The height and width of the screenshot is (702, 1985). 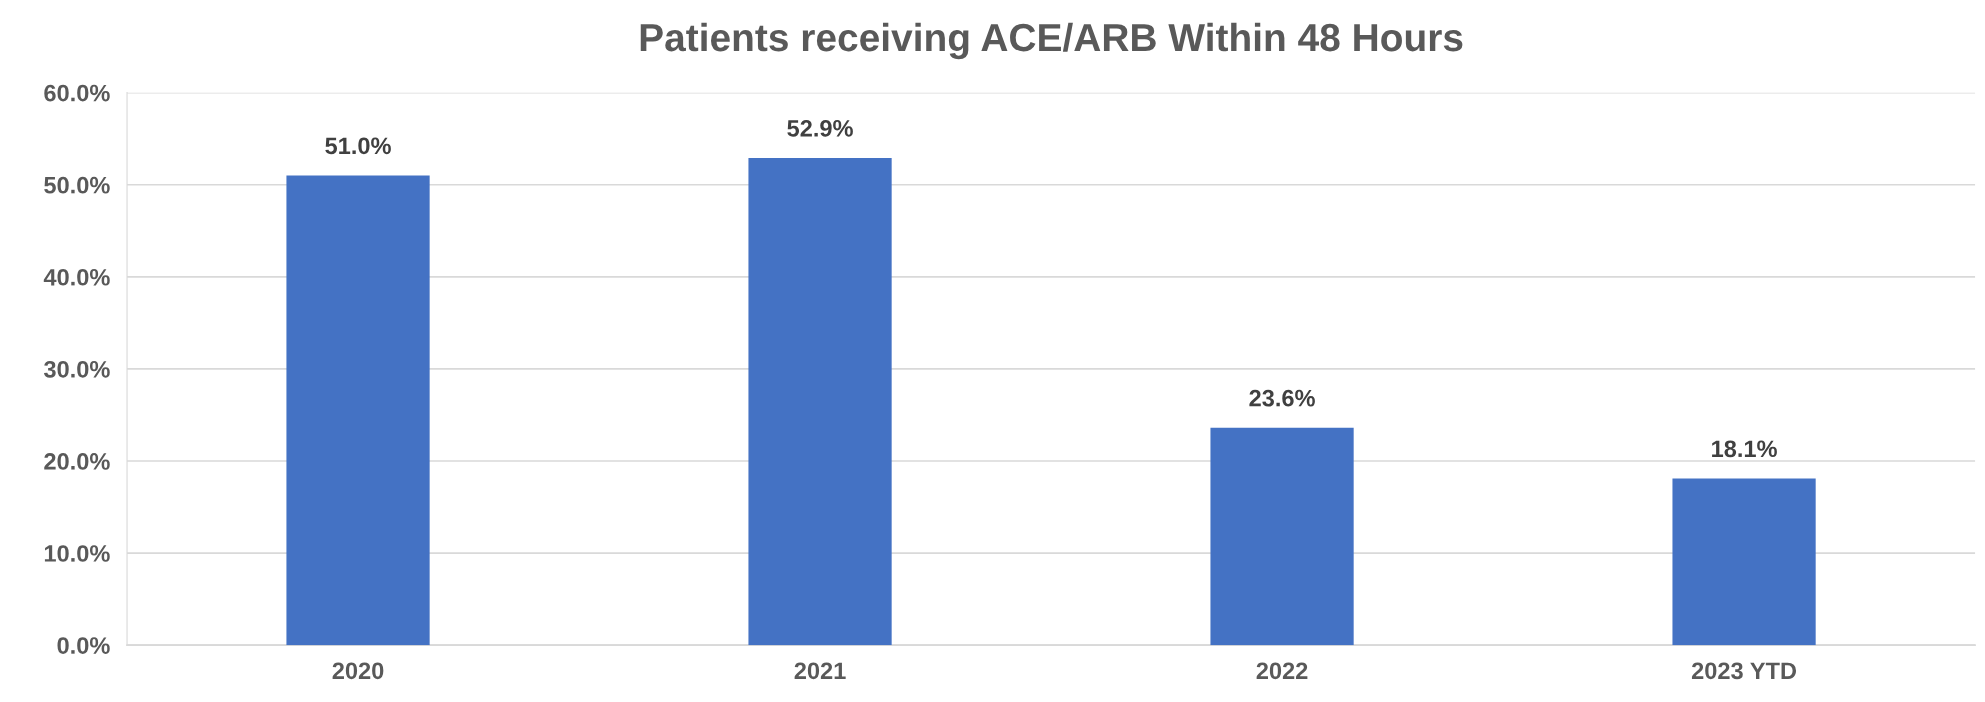 What do you see at coordinates (1051, 41) in the screenshot?
I see `chart-title: Patients receiving ACE/ARB Within 48 Hours` at bounding box center [1051, 41].